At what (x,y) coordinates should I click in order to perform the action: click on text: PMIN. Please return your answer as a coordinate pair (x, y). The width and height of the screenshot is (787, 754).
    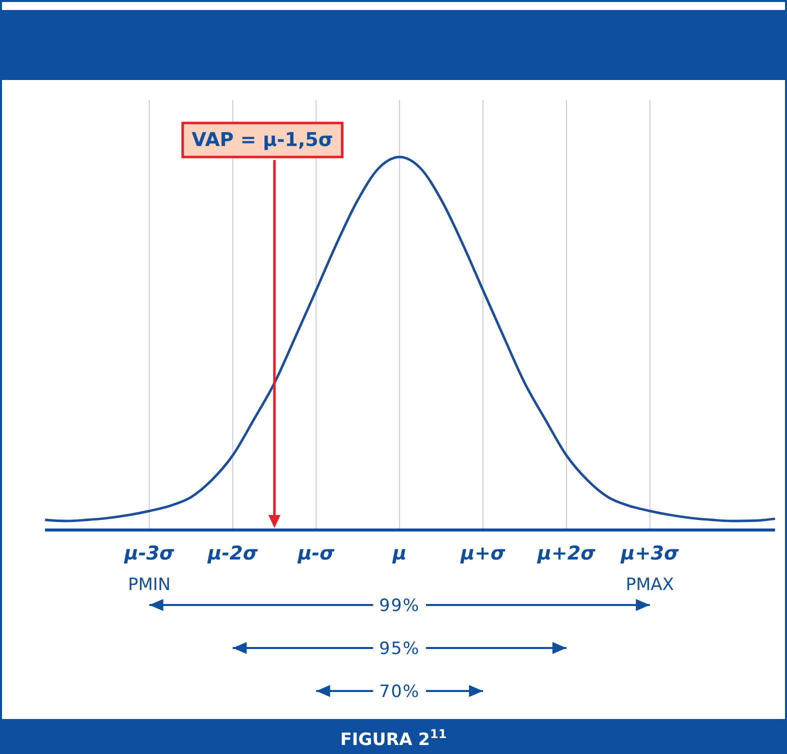
    Looking at the image, I should click on (149, 585).